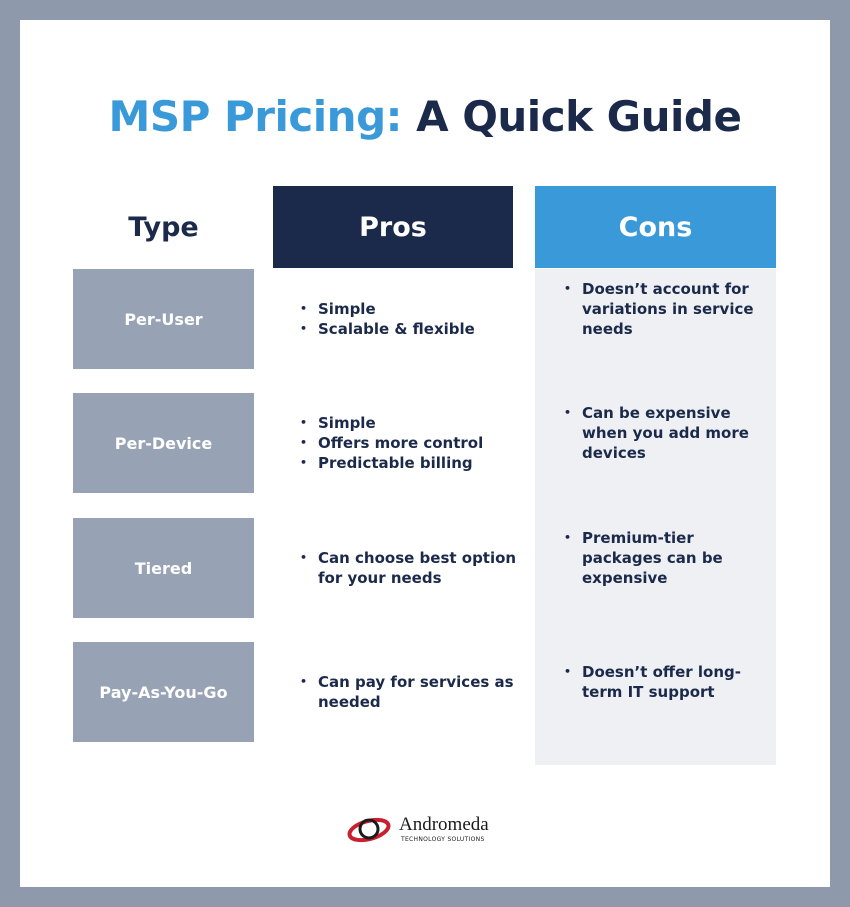 The image size is (850, 907). I want to click on cons-item: Premium-tier packages can be expensive, so click(670, 558).